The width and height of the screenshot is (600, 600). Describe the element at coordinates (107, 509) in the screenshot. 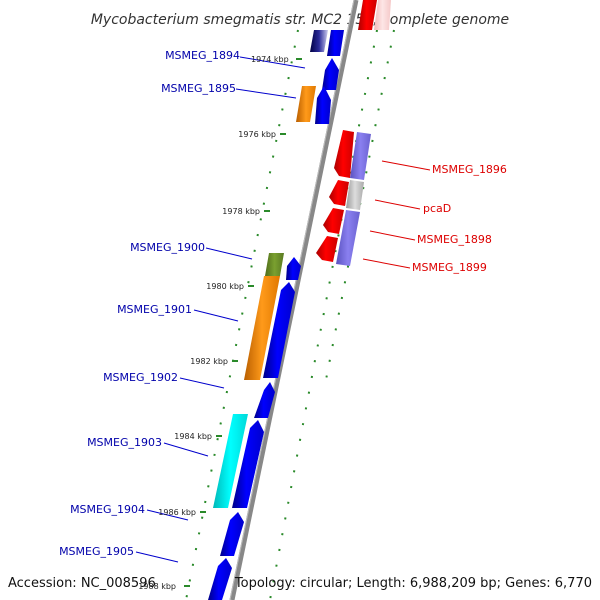

I see `gene-label-msmeg-1904: MSMEG_1904` at that location.